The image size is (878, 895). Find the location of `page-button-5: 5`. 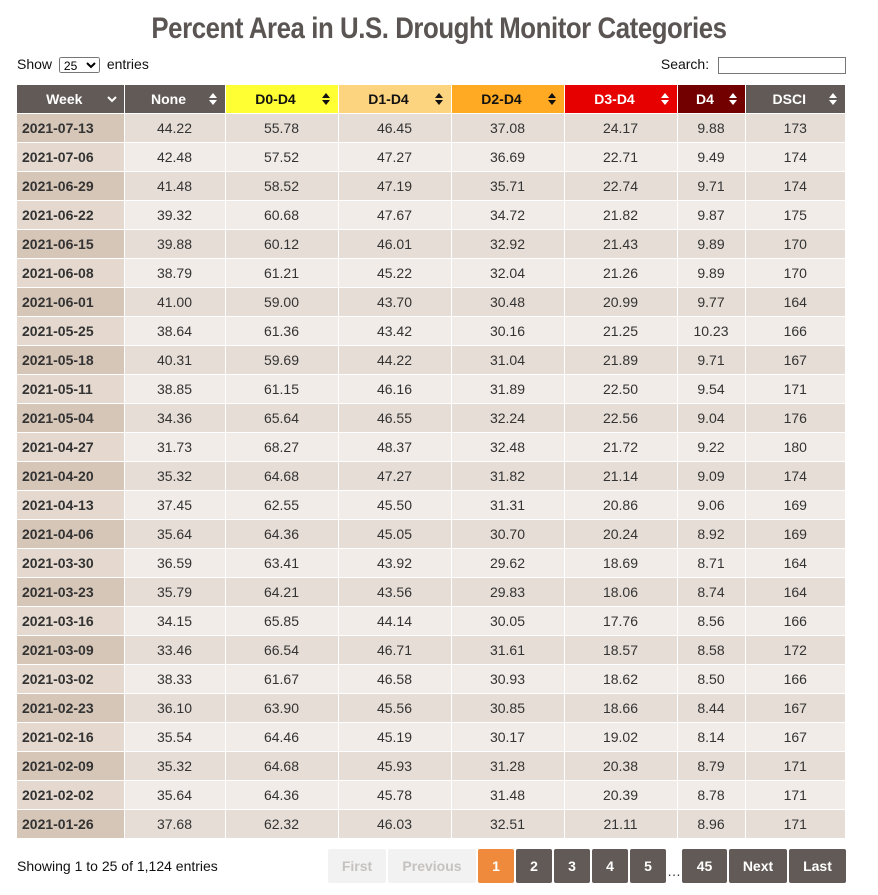

page-button-5: 5 is located at coordinates (648, 866).